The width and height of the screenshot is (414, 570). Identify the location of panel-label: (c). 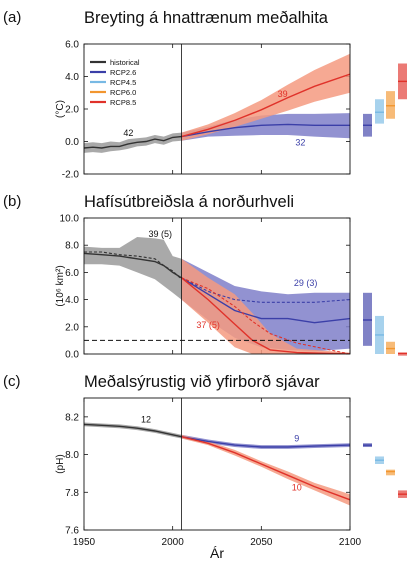
(12, 381).